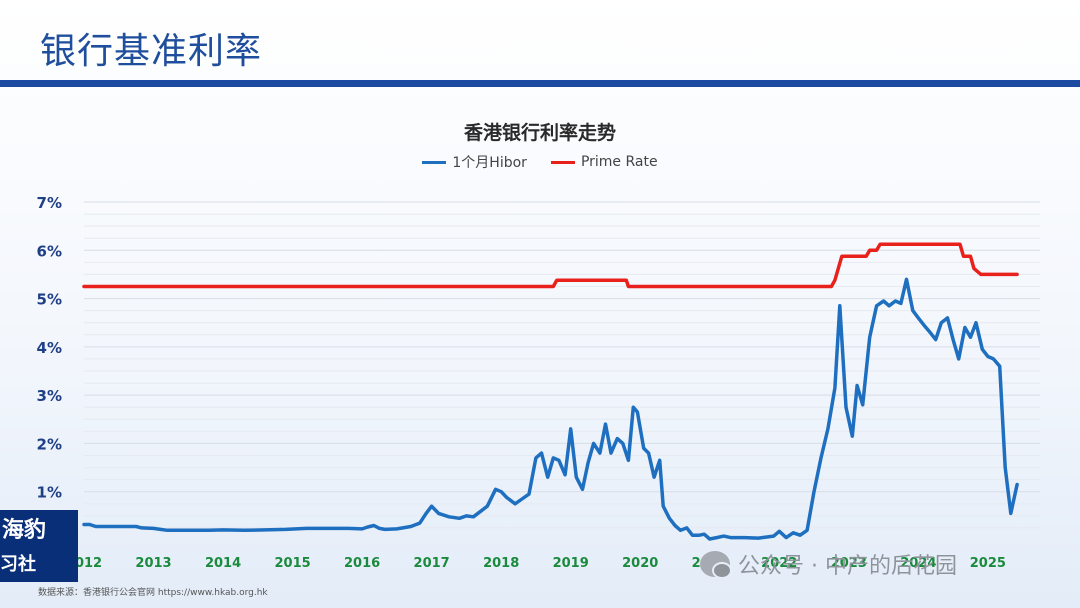 Image resolution: width=1080 pixels, height=608 pixels. Describe the element at coordinates (434, 162) in the screenshot. I see `legend-swatch-hibor` at that location.